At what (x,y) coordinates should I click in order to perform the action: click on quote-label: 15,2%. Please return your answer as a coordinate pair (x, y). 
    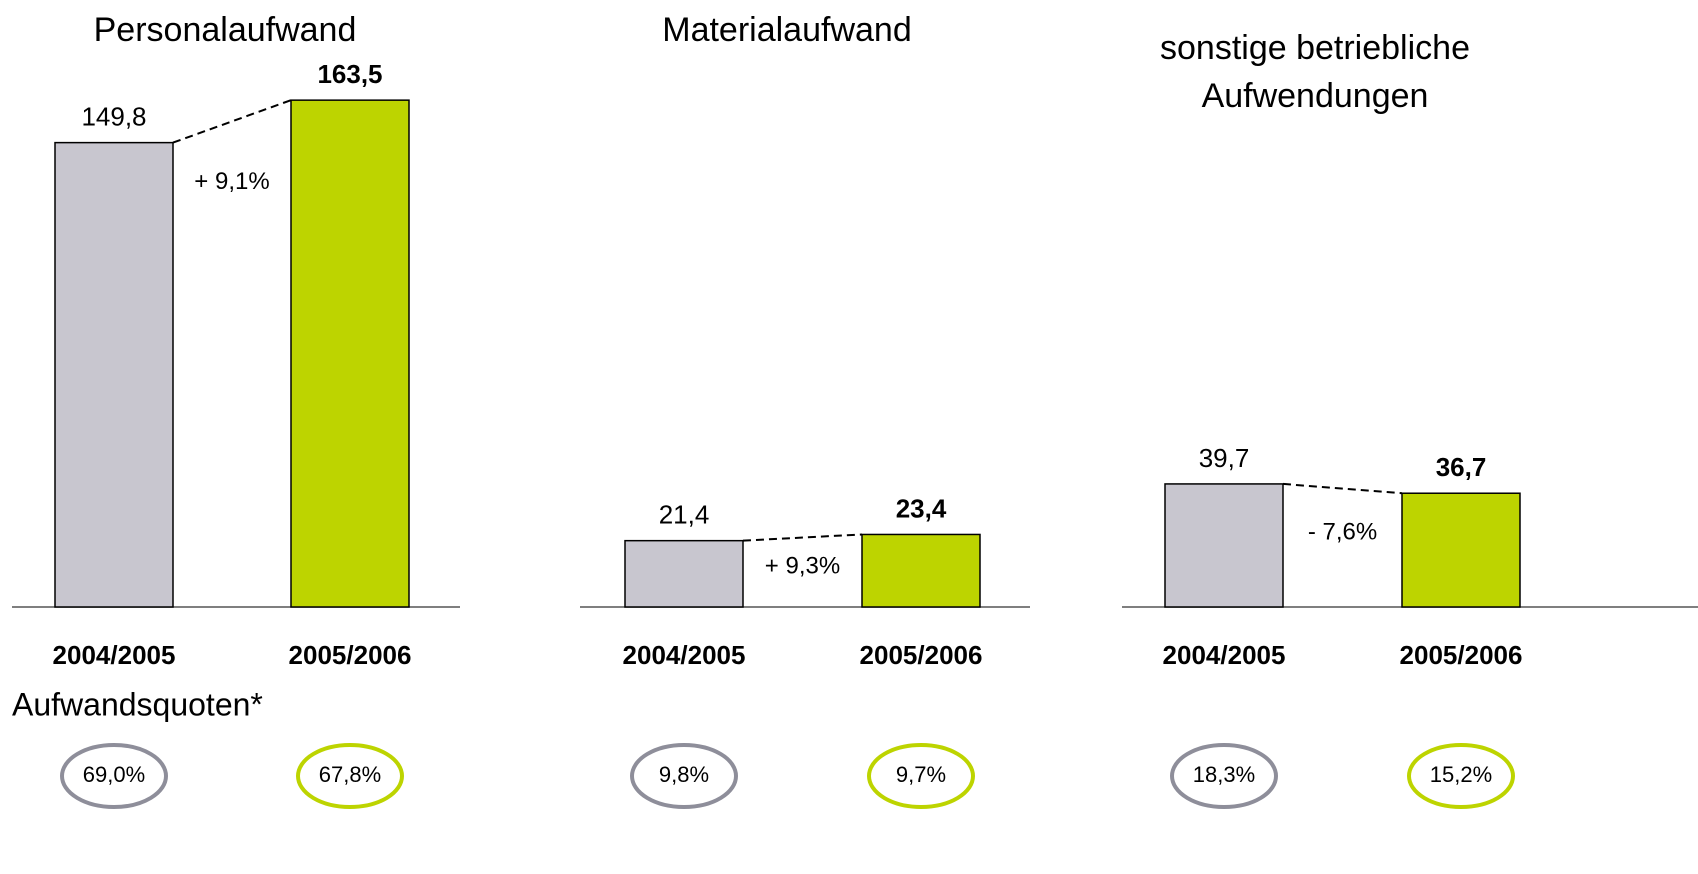
    Looking at the image, I should click on (1461, 774).